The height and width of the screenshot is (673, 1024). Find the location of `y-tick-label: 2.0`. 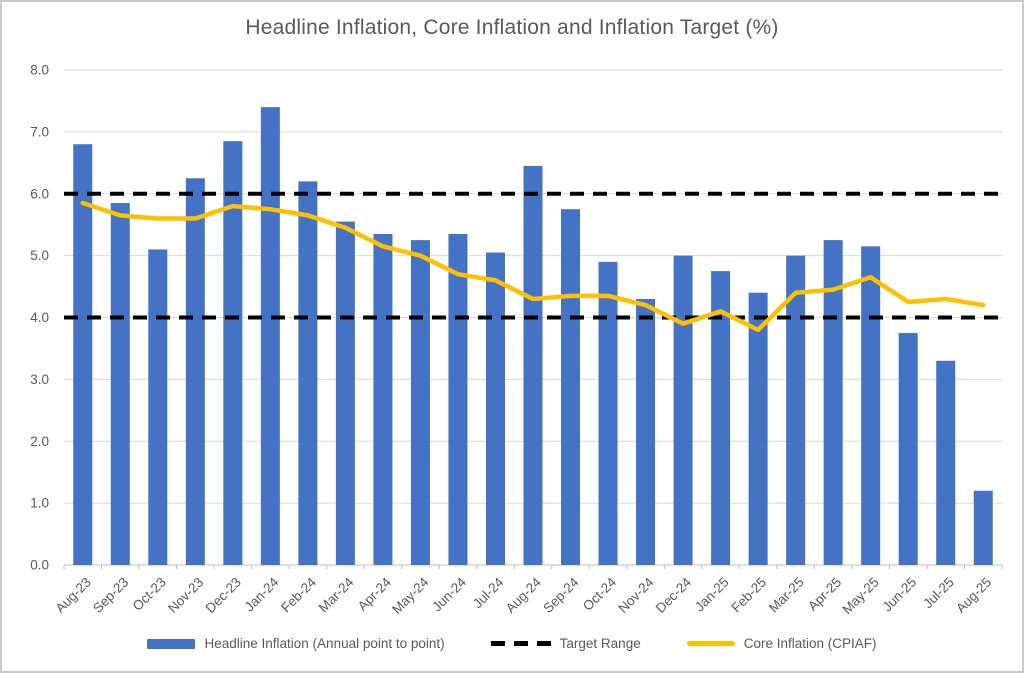

y-tick-label: 2.0 is located at coordinates (39, 441).